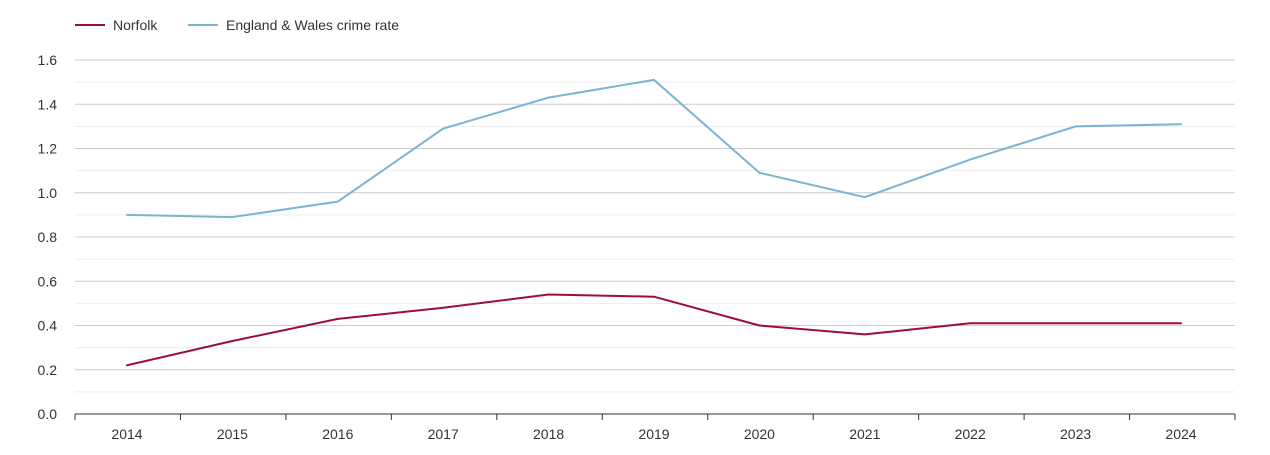  What do you see at coordinates (126, 434) in the screenshot?
I see `x-tick-label: 2014` at bounding box center [126, 434].